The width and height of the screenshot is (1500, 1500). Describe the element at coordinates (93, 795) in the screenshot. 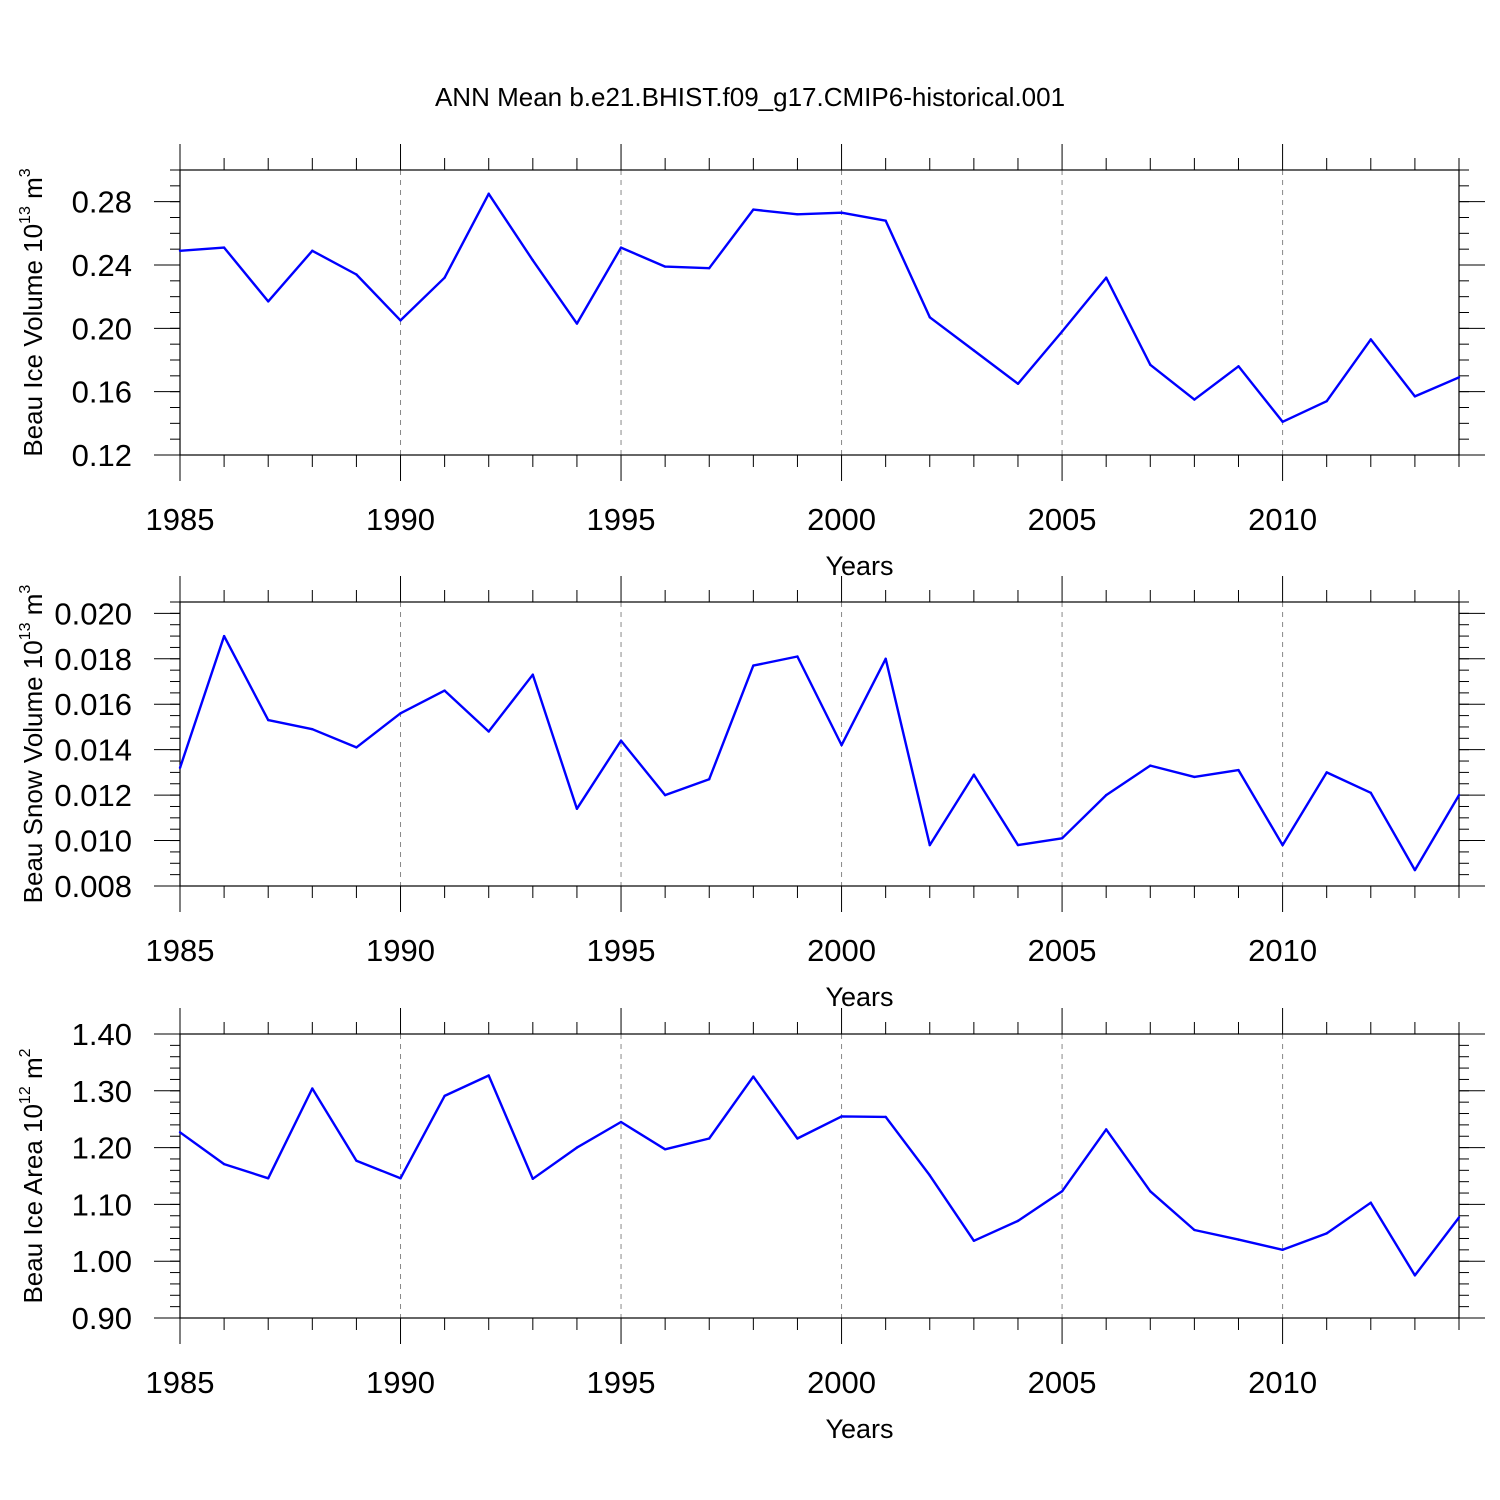

I see `y-tick-label: 0.012` at that location.